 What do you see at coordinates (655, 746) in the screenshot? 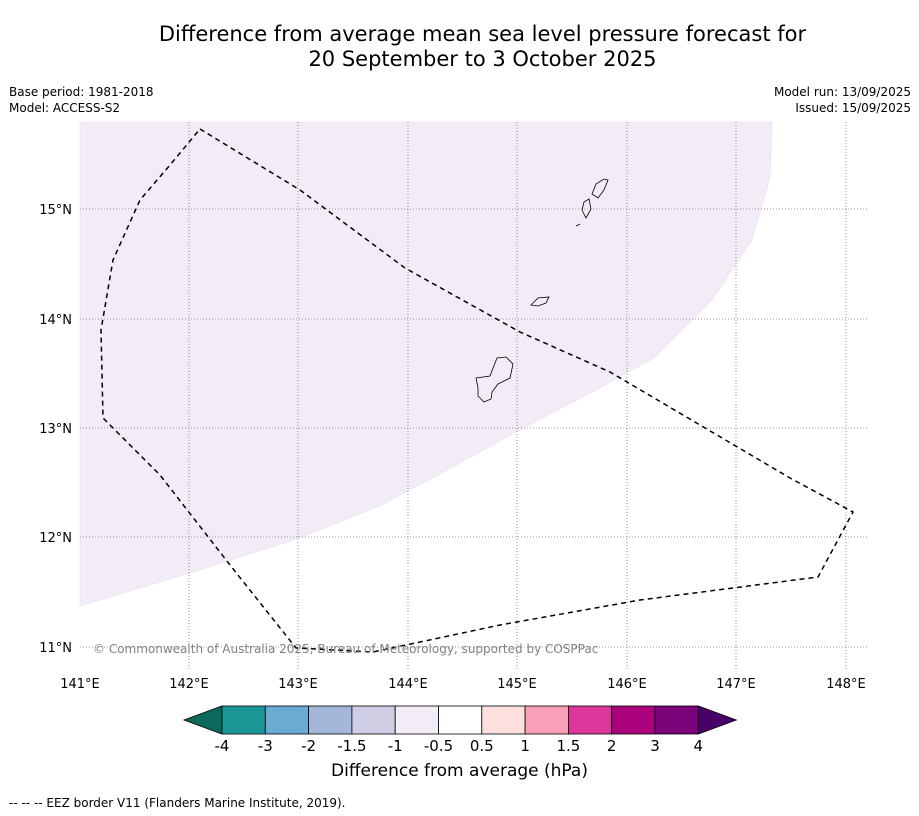
I see `colorbar-tick-10: 3` at bounding box center [655, 746].